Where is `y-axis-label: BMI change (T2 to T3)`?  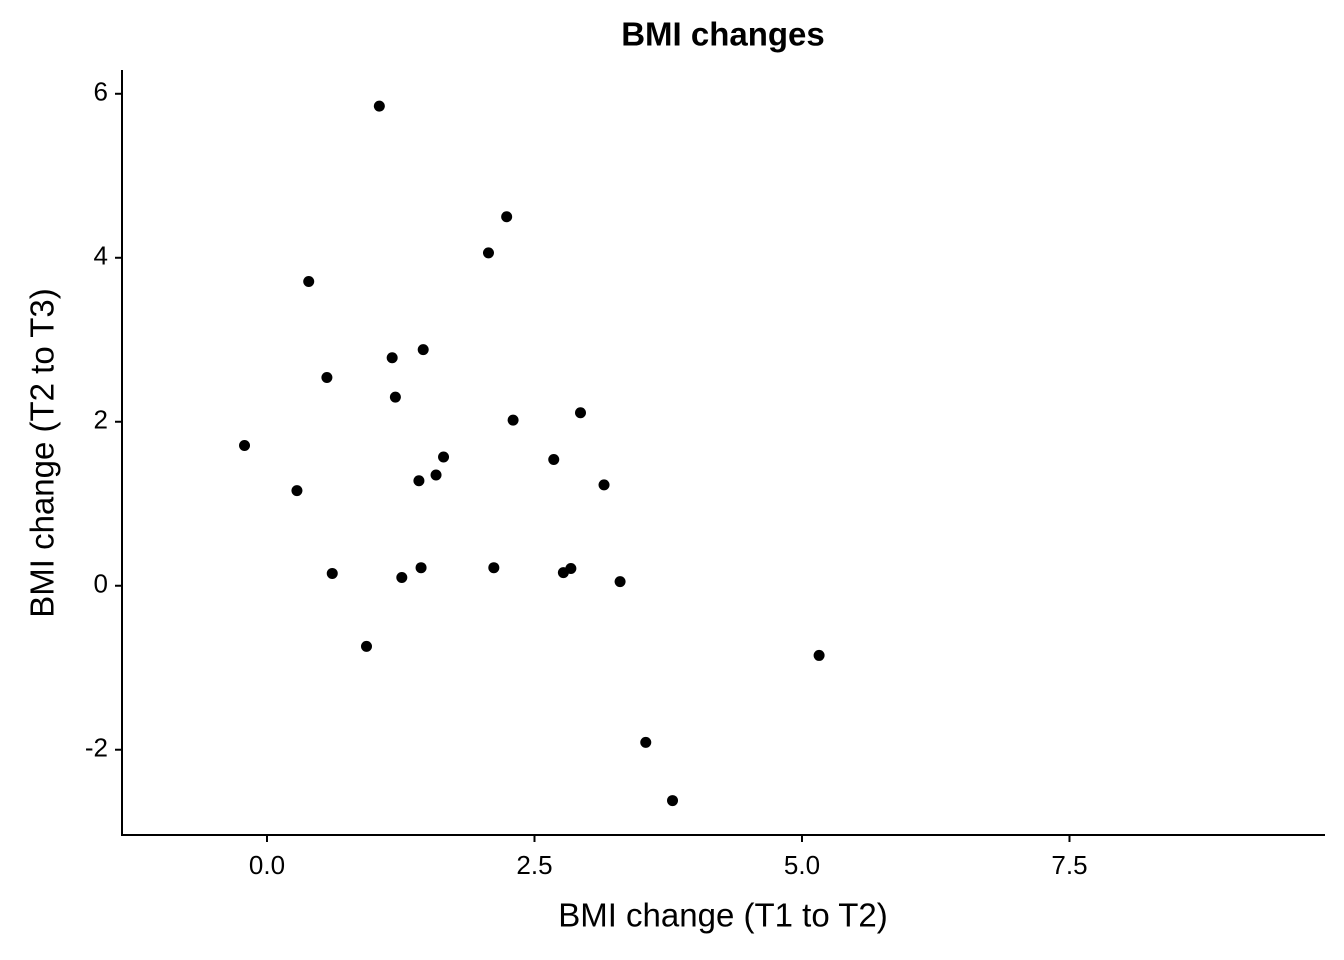 y-axis-label: BMI change (T2 to T3) is located at coordinates (42, 453).